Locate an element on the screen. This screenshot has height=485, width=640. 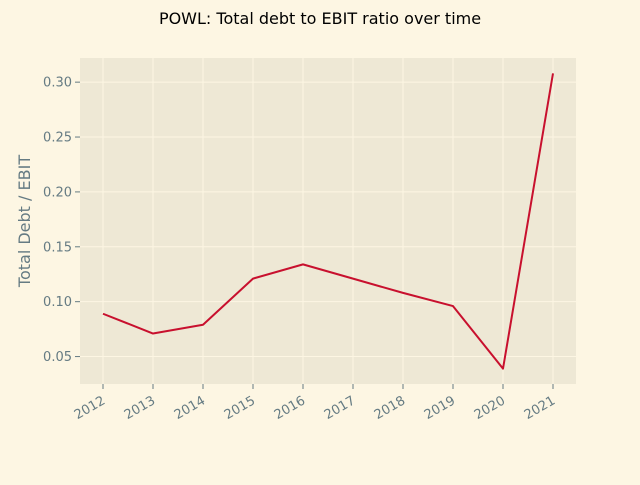
x-tick-label: 2013 is located at coordinates (140, 408).